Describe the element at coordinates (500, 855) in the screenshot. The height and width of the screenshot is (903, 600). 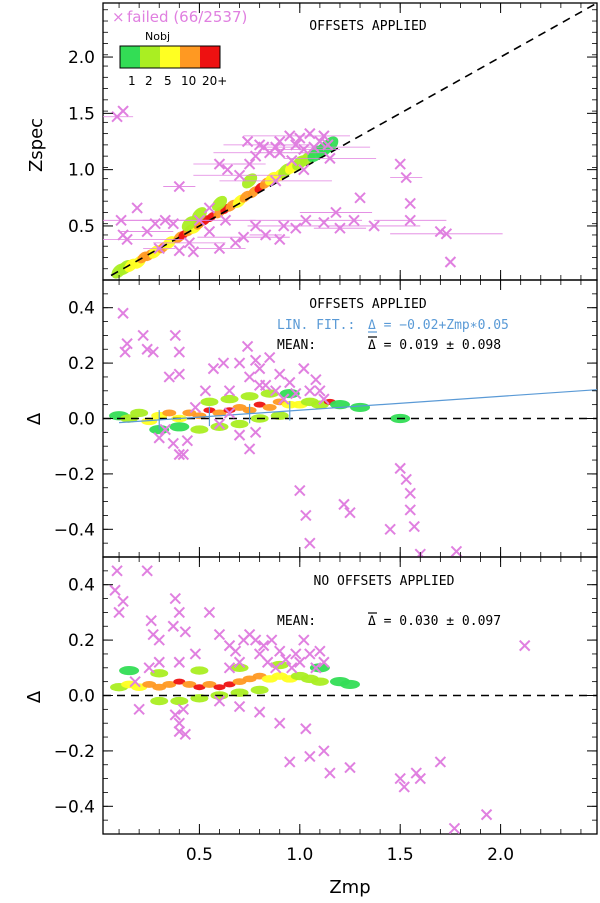
I see `x-tick-label: 2.0` at that location.